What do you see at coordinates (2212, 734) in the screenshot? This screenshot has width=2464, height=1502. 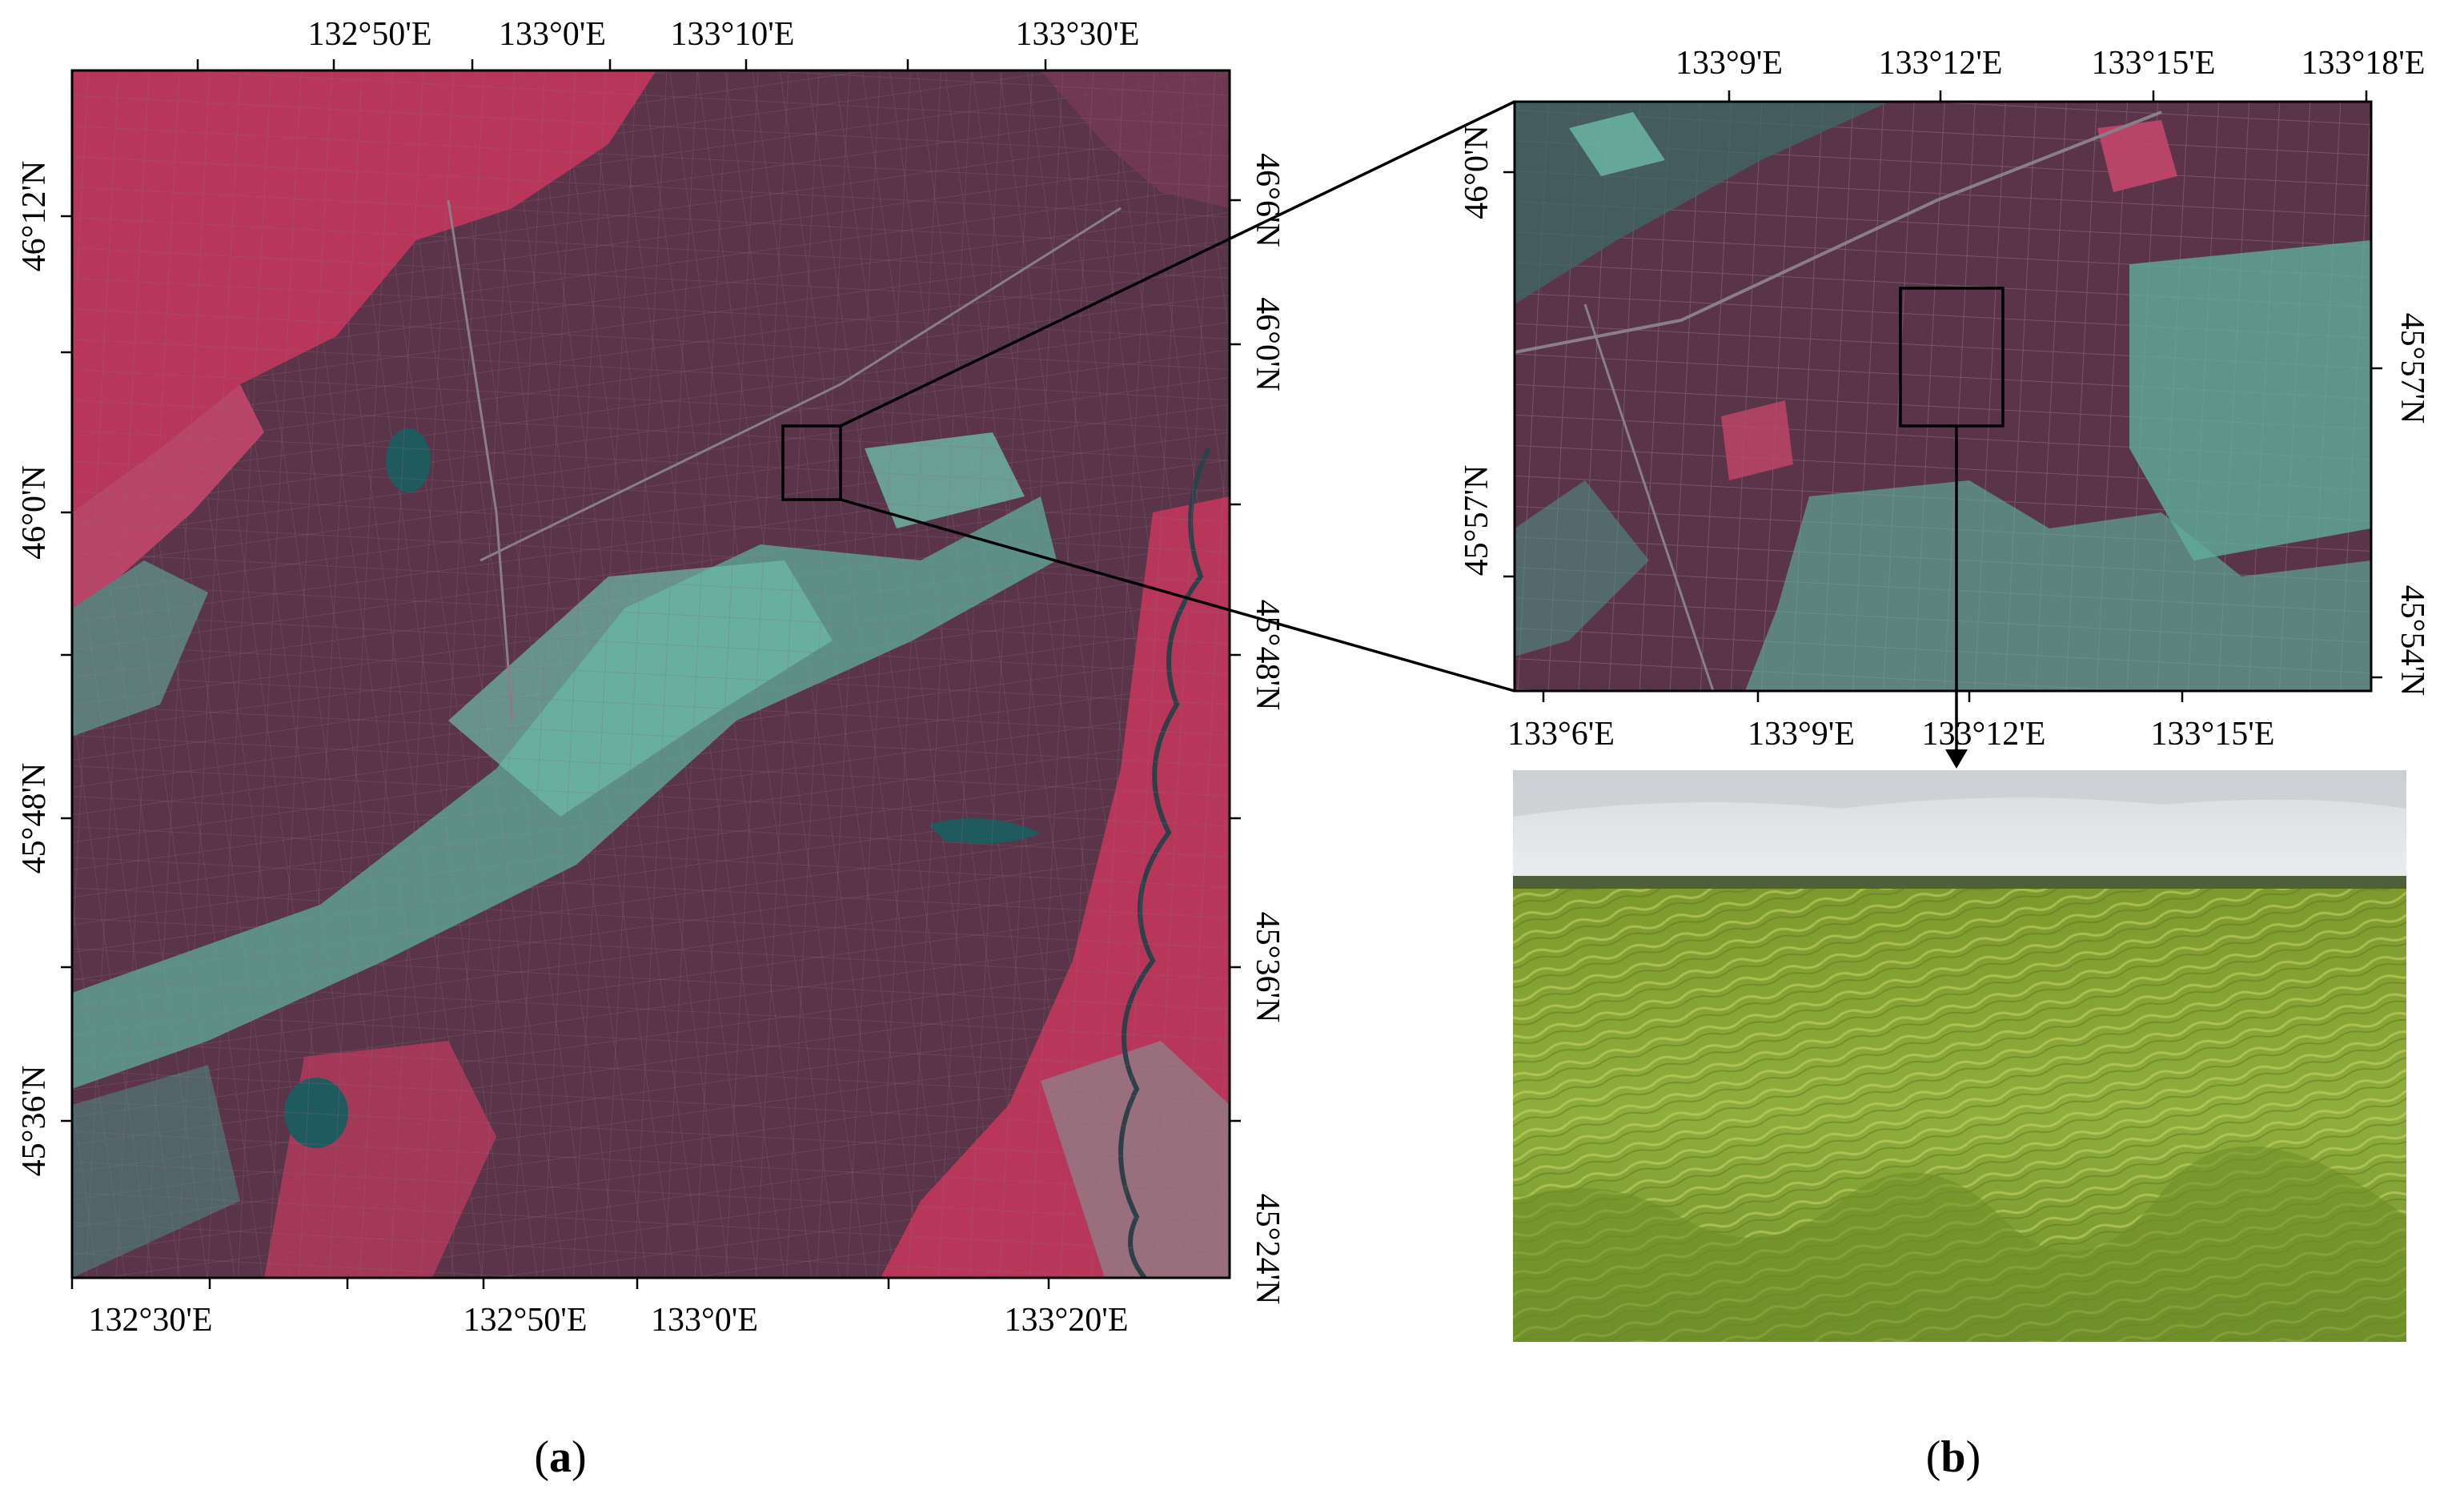 I see `map-b-bottom-tick-label: 133°15'E` at bounding box center [2212, 734].